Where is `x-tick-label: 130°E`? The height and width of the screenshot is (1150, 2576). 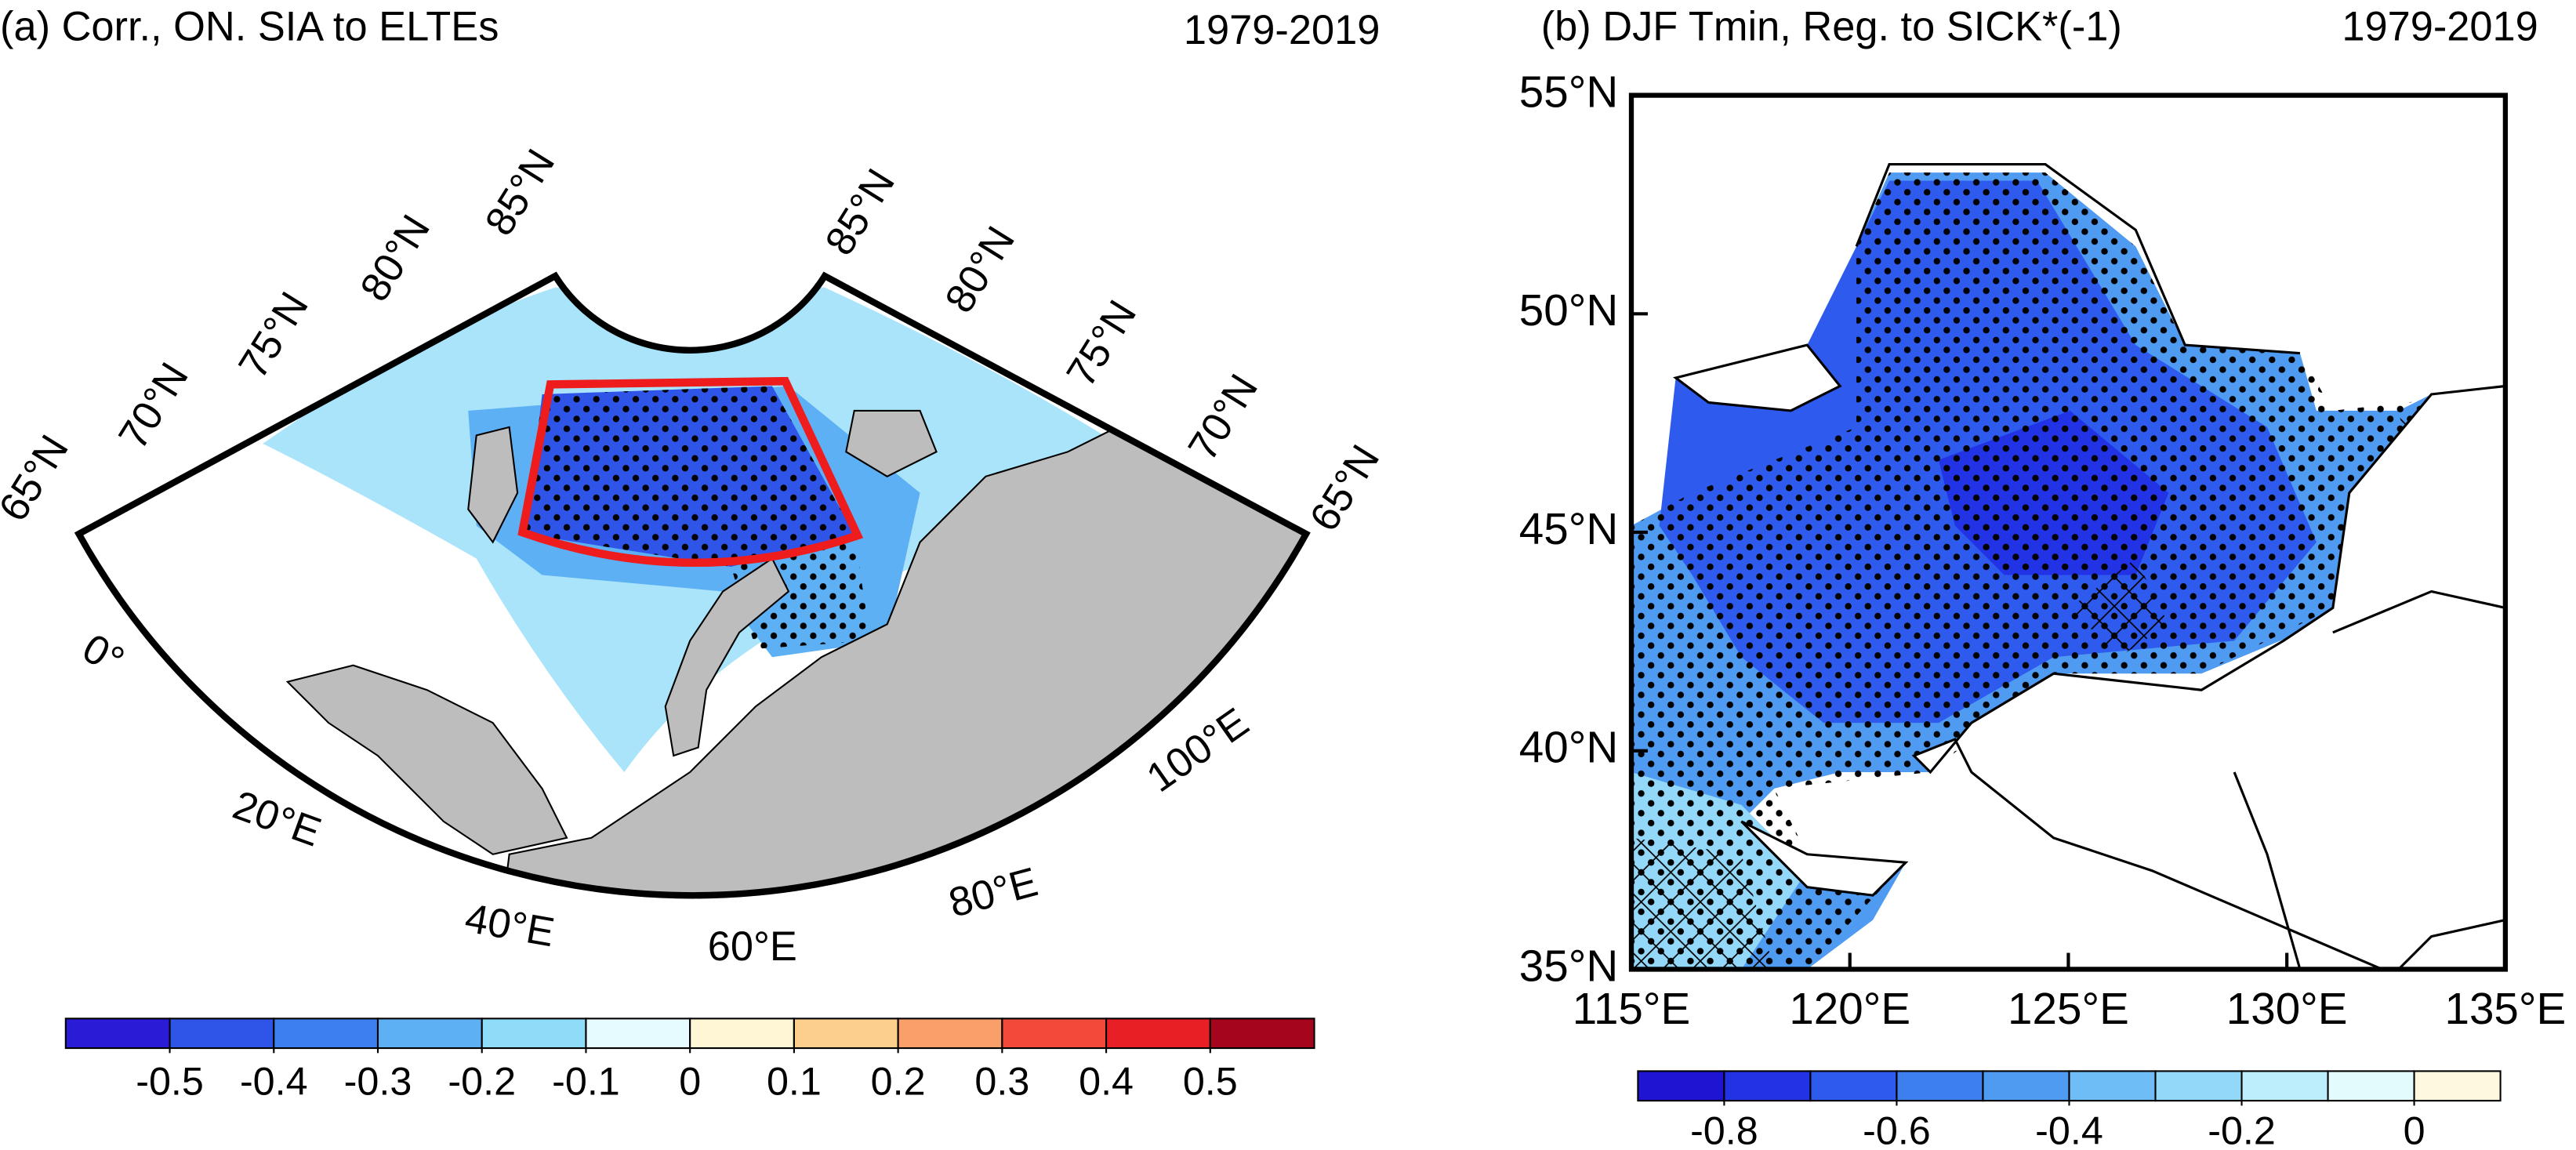 x-tick-label: 130°E is located at coordinates (2287, 1008).